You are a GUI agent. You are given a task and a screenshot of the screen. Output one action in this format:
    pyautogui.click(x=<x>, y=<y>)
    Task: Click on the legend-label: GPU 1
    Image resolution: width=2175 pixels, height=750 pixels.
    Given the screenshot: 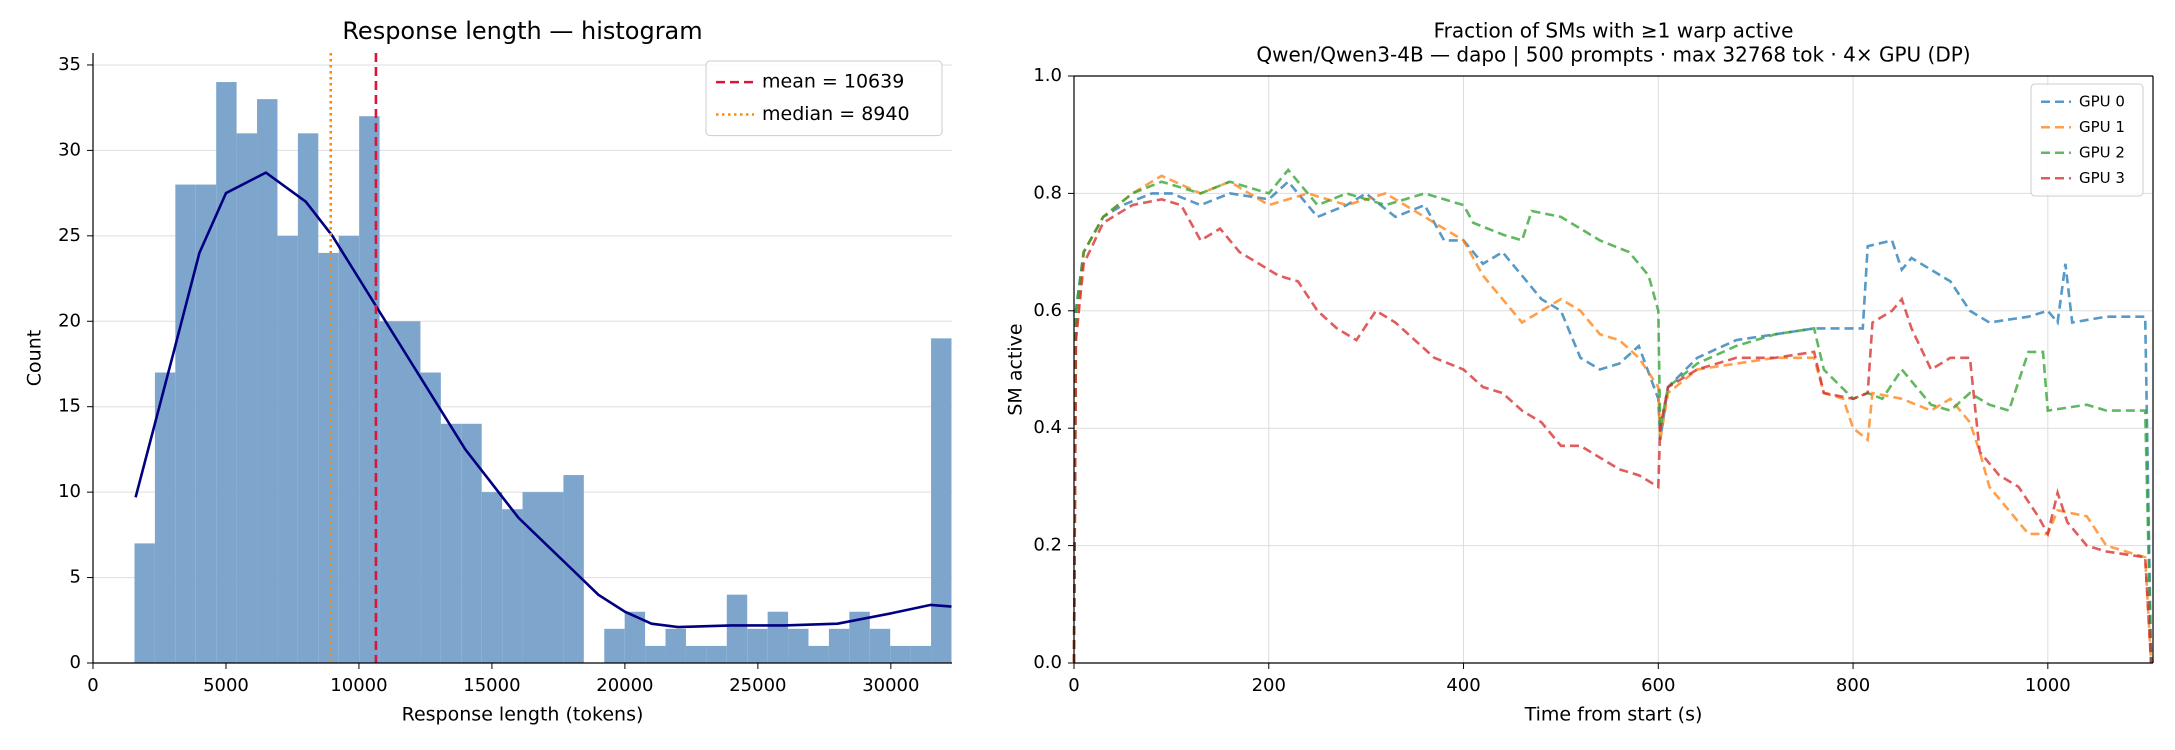 What is the action you would take?
    pyautogui.click(x=2102, y=127)
    